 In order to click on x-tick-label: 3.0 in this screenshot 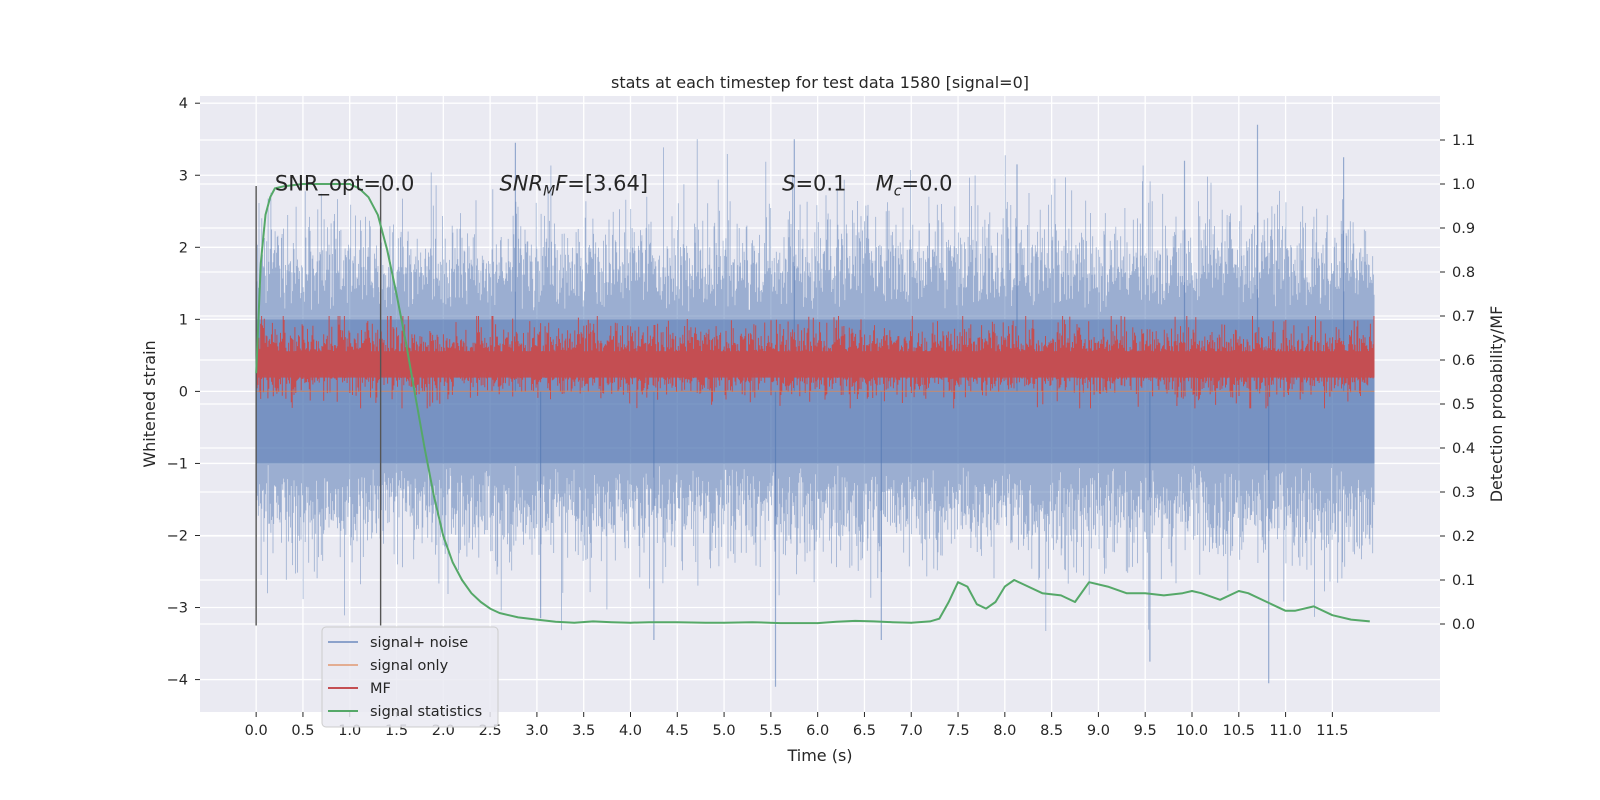, I will do `click(536, 731)`.